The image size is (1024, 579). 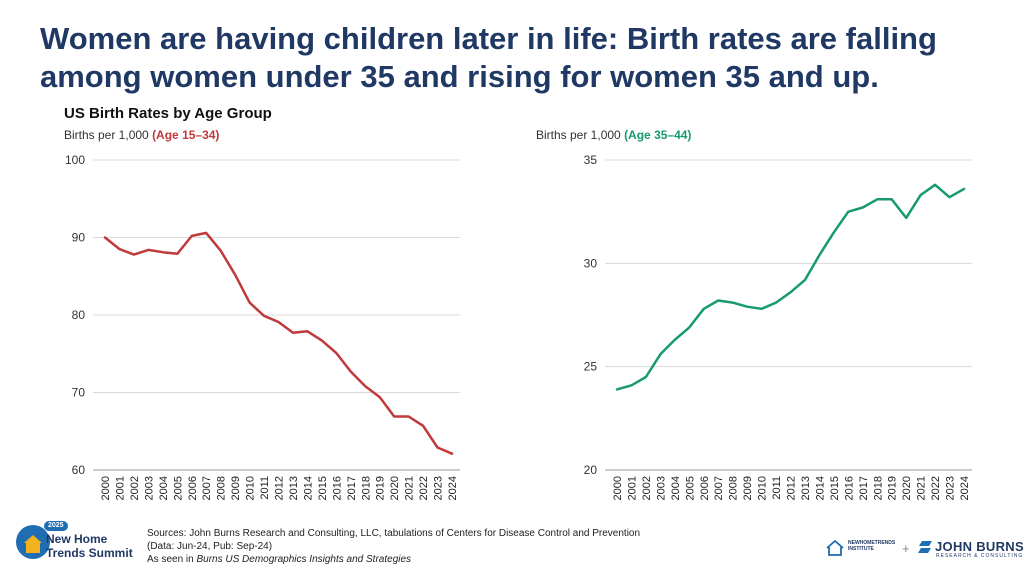 I want to click on chart-title: US Birth Rates by Age Group, so click(x=168, y=113).